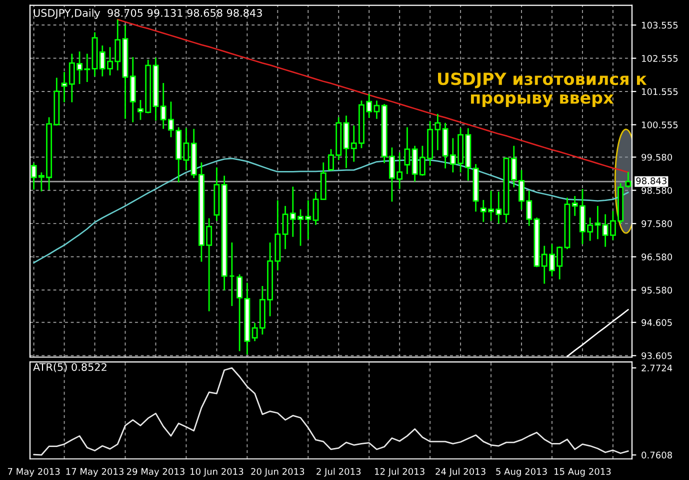 Image resolution: width=689 pixels, height=480 pixels. What do you see at coordinates (651, 180) in the screenshot?
I see `ref-line-label: 98.843` at bounding box center [651, 180].